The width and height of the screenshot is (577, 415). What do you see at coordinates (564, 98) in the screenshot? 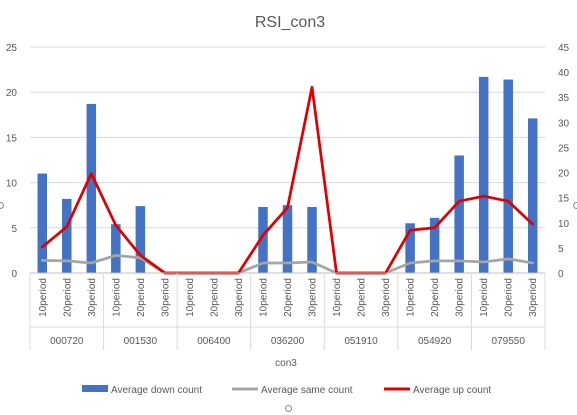
I see `right-tick-label: 35` at bounding box center [564, 98].